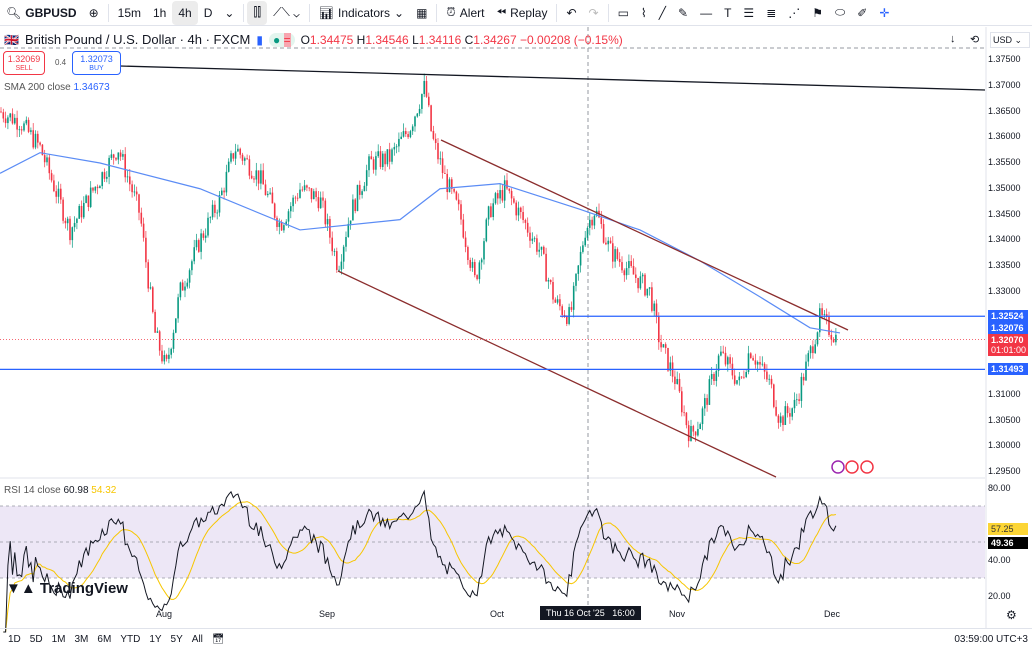 This screenshot has height=656, width=1032. What do you see at coordinates (884, 12) in the screenshot?
I see `crosshair-icon: ✛` at bounding box center [884, 12].